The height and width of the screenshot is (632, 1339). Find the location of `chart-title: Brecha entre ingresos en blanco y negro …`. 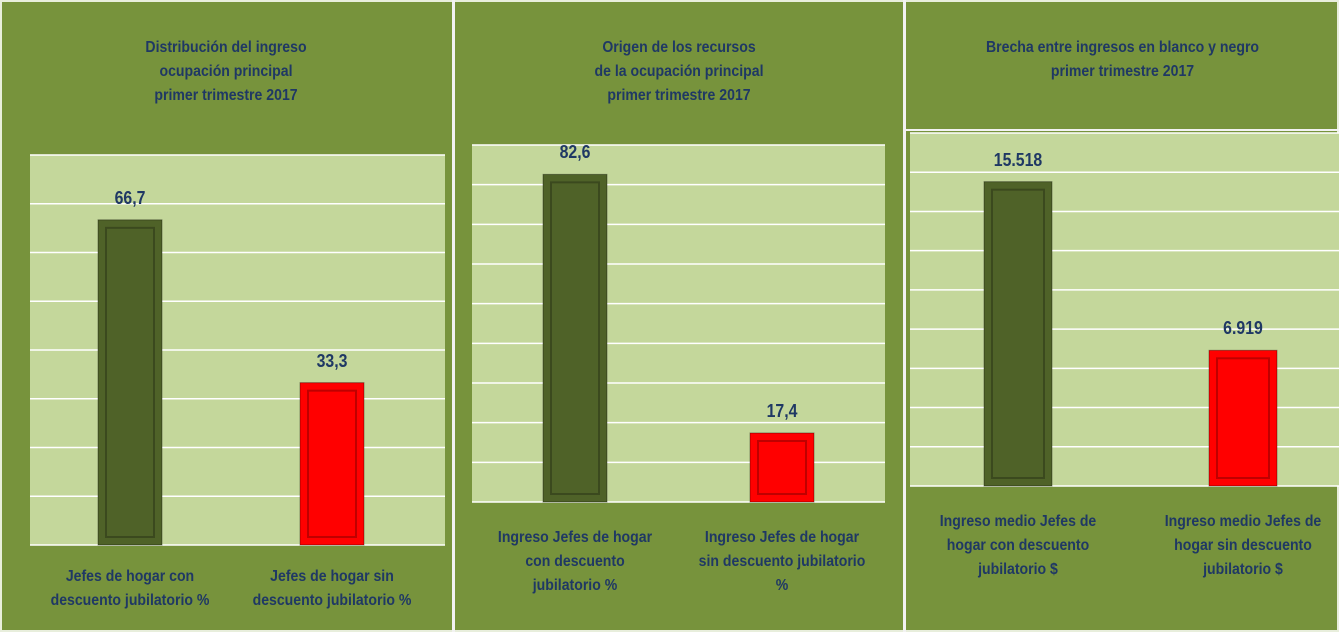

chart-title: Brecha entre ingresos en blanco y negro … is located at coordinates (1122, 59).